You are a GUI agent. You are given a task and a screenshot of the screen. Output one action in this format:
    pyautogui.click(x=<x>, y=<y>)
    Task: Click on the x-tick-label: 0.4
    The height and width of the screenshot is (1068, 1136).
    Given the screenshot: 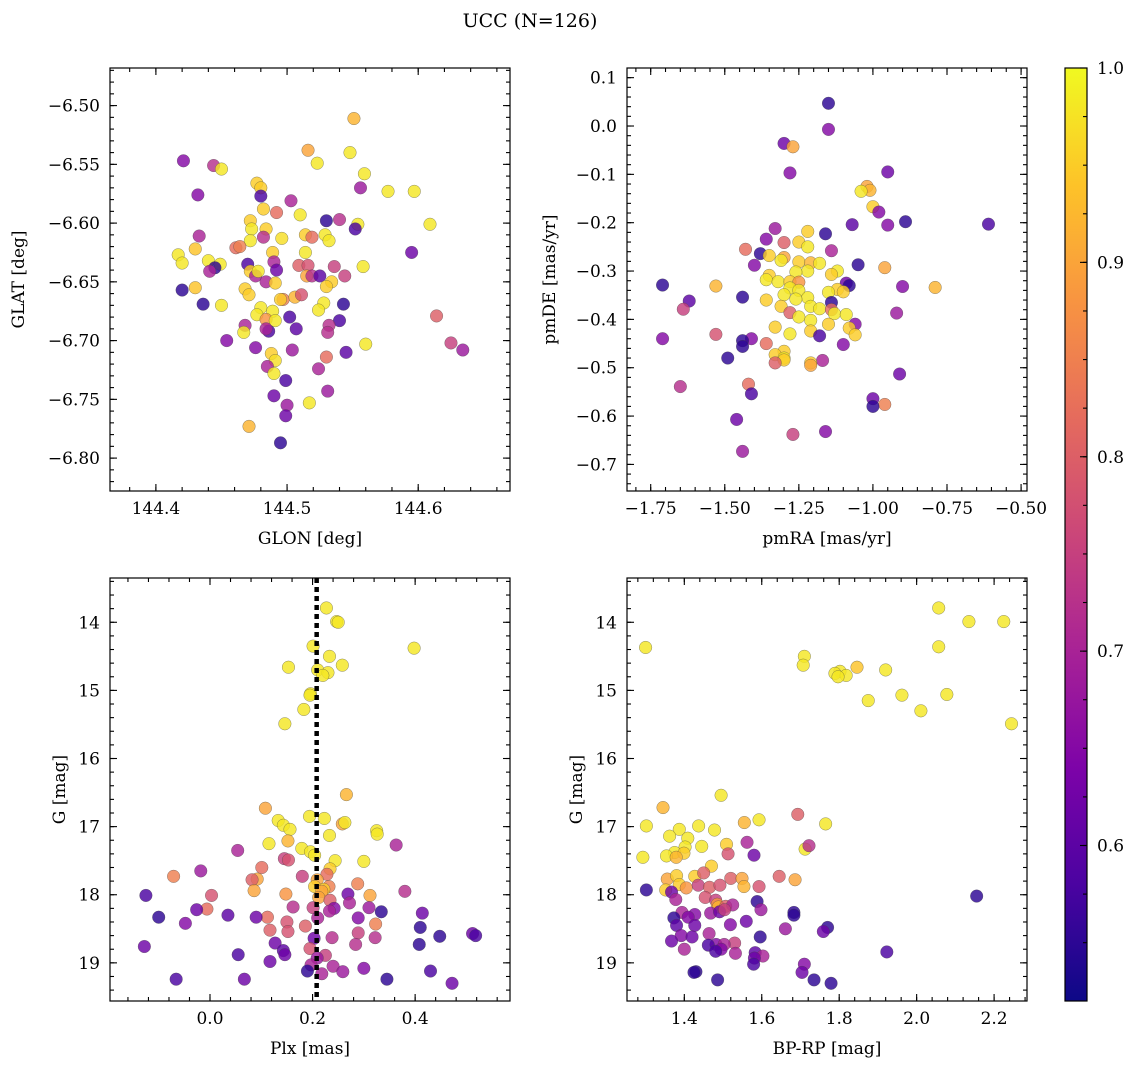 What is the action you would take?
    pyautogui.click(x=415, y=1019)
    